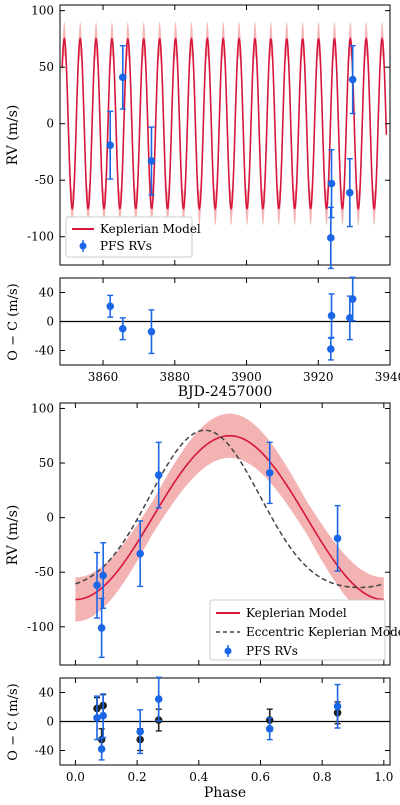 The image size is (400, 805). What do you see at coordinates (318, 377) in the screenshot?
I see `x-tick-label: 3920` at bounding box center [318, 377].